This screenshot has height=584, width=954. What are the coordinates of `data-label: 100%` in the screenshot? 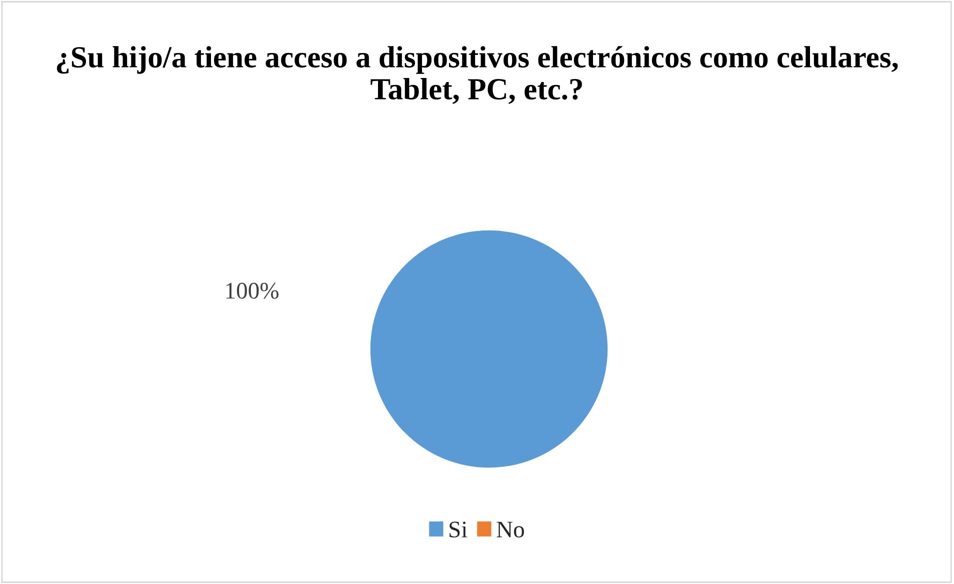 It's located at (252, 290).